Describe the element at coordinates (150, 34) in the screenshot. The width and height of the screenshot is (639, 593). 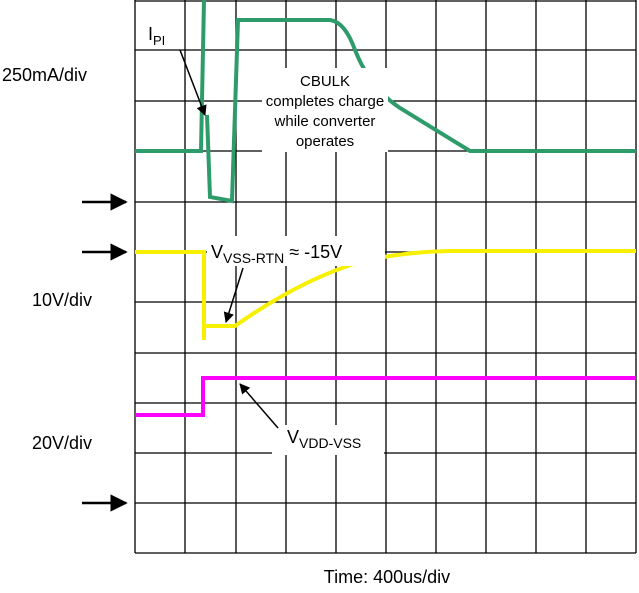
I see `ipi-main: I` at that location.